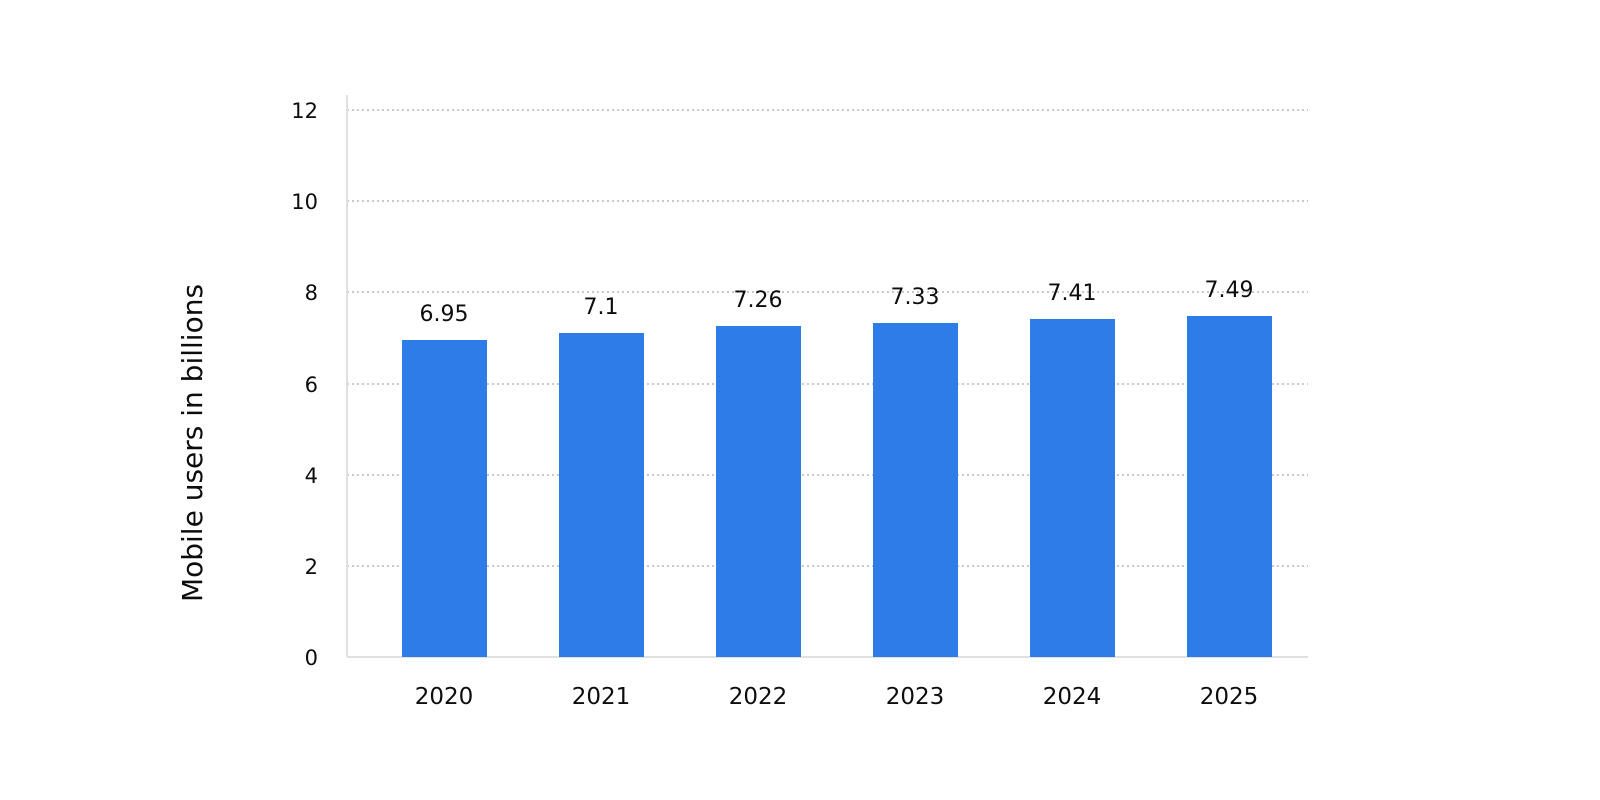 This screenshot has width=1600, height=800. What do you see at coordinates (1072, 294) in the screenshot?
I see `bar-value-label: 7.41` at bounding box center [1072, 294].